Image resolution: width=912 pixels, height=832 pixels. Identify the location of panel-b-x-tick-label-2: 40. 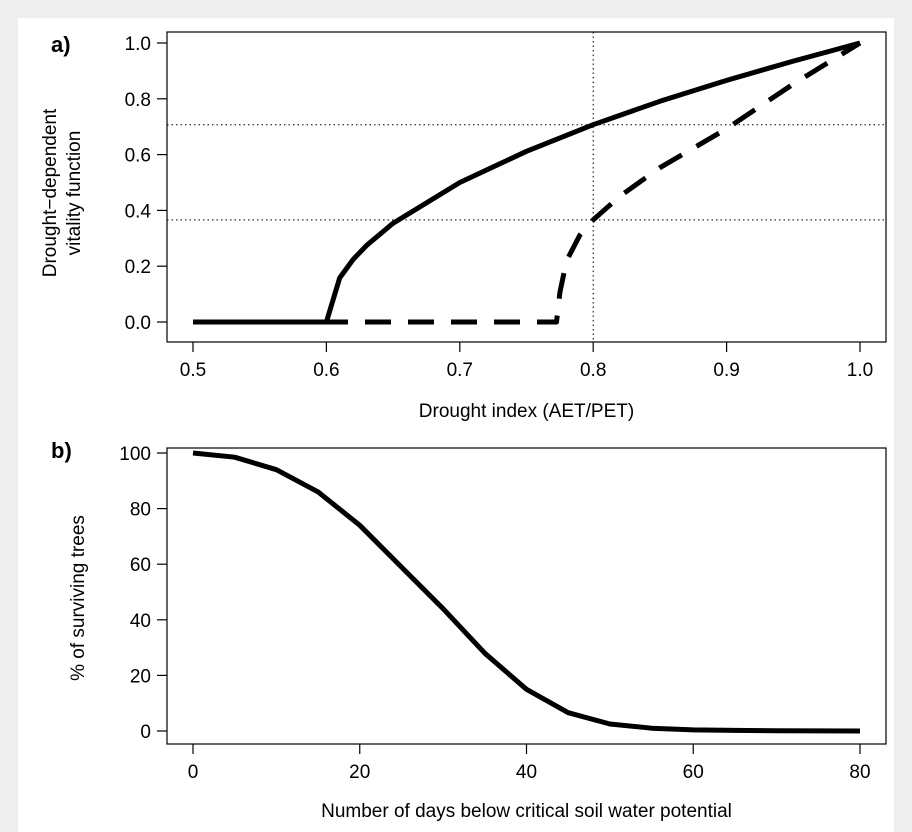
(526, 772).